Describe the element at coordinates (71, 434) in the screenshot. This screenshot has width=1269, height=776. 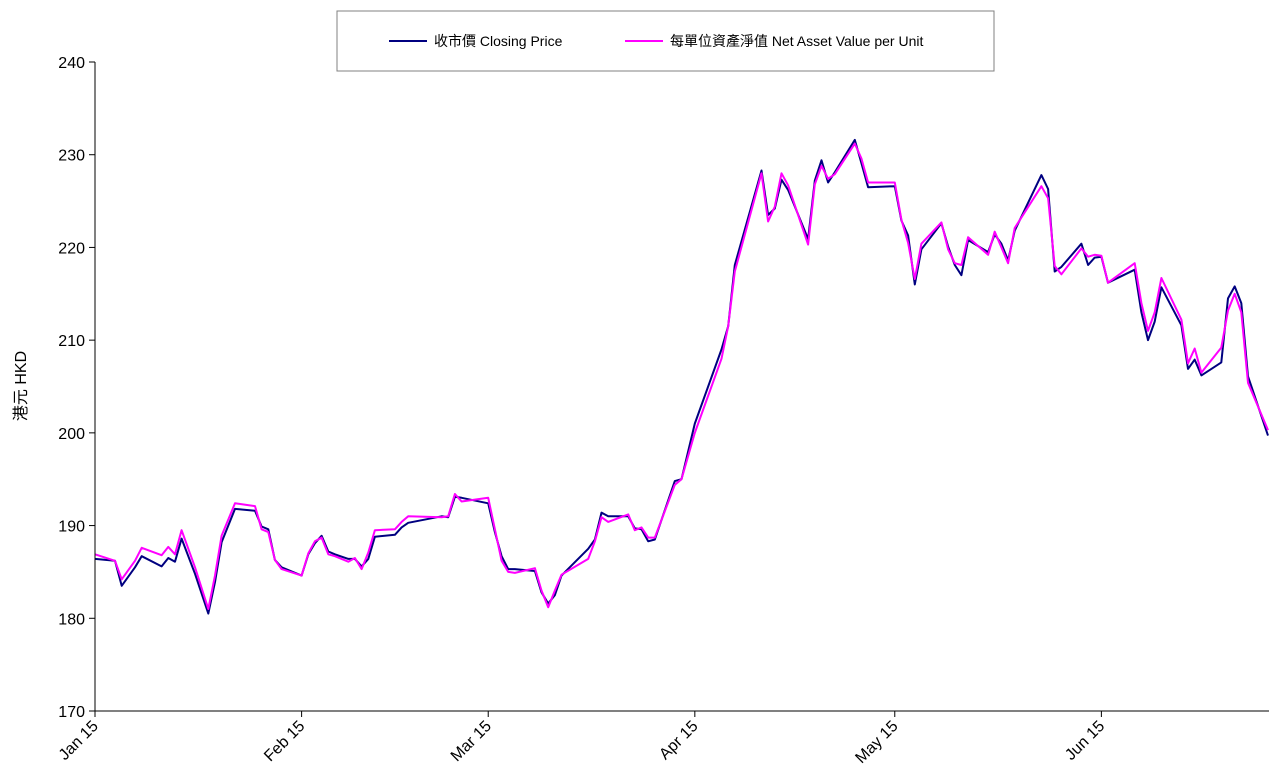
I see `y-tick-label: 200` at that location.